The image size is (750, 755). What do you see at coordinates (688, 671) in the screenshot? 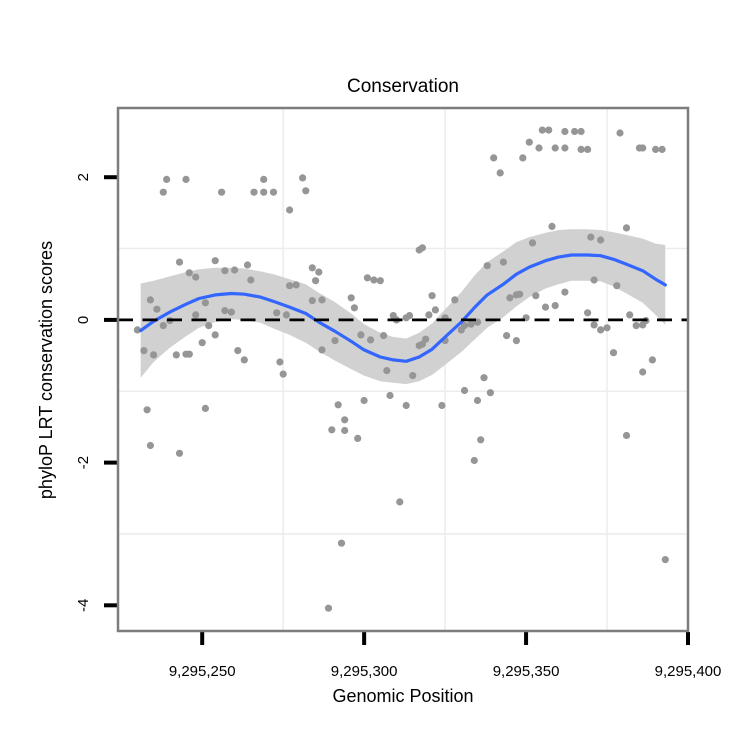
I see `x-tick-label: 9,295,400` at bounding box center [688, 671].